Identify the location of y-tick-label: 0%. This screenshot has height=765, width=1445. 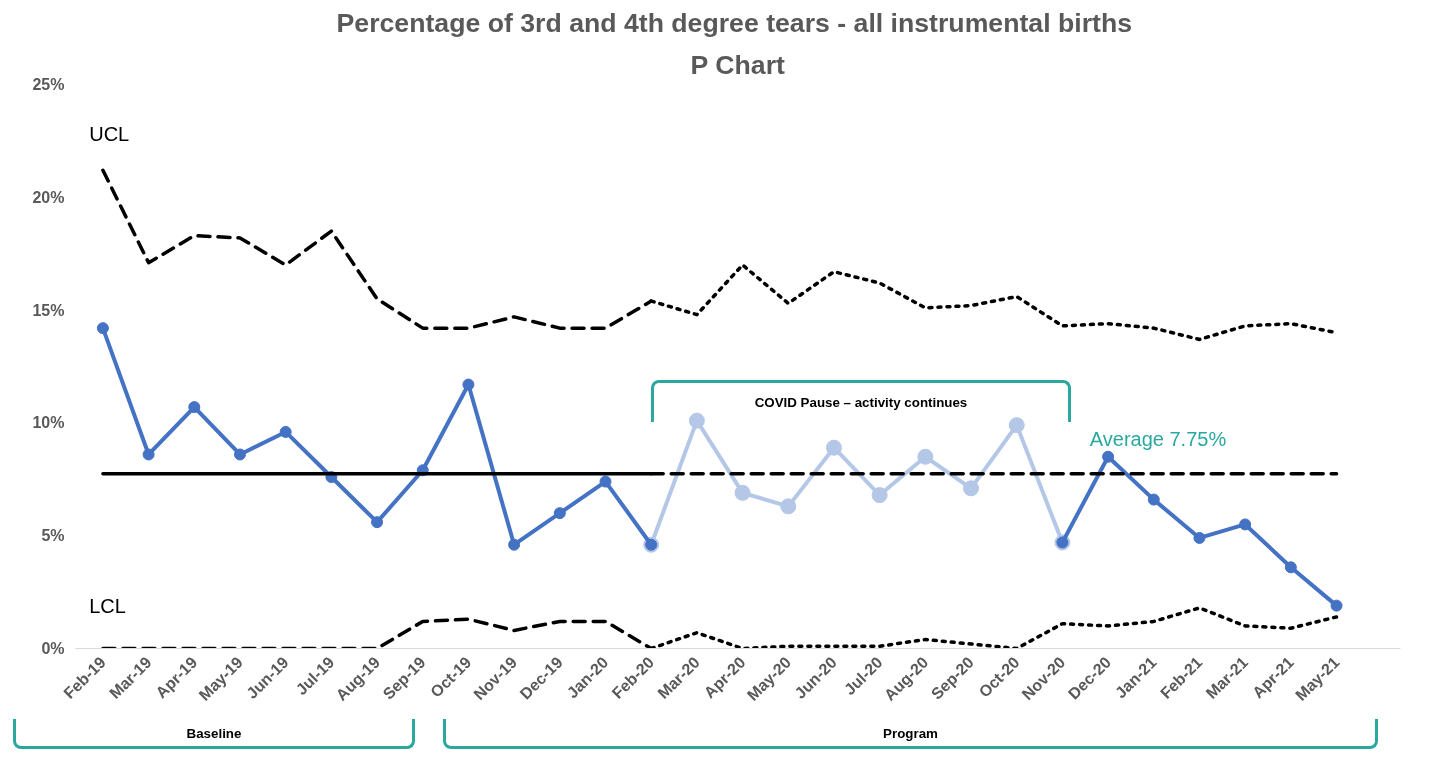
(53, 648).